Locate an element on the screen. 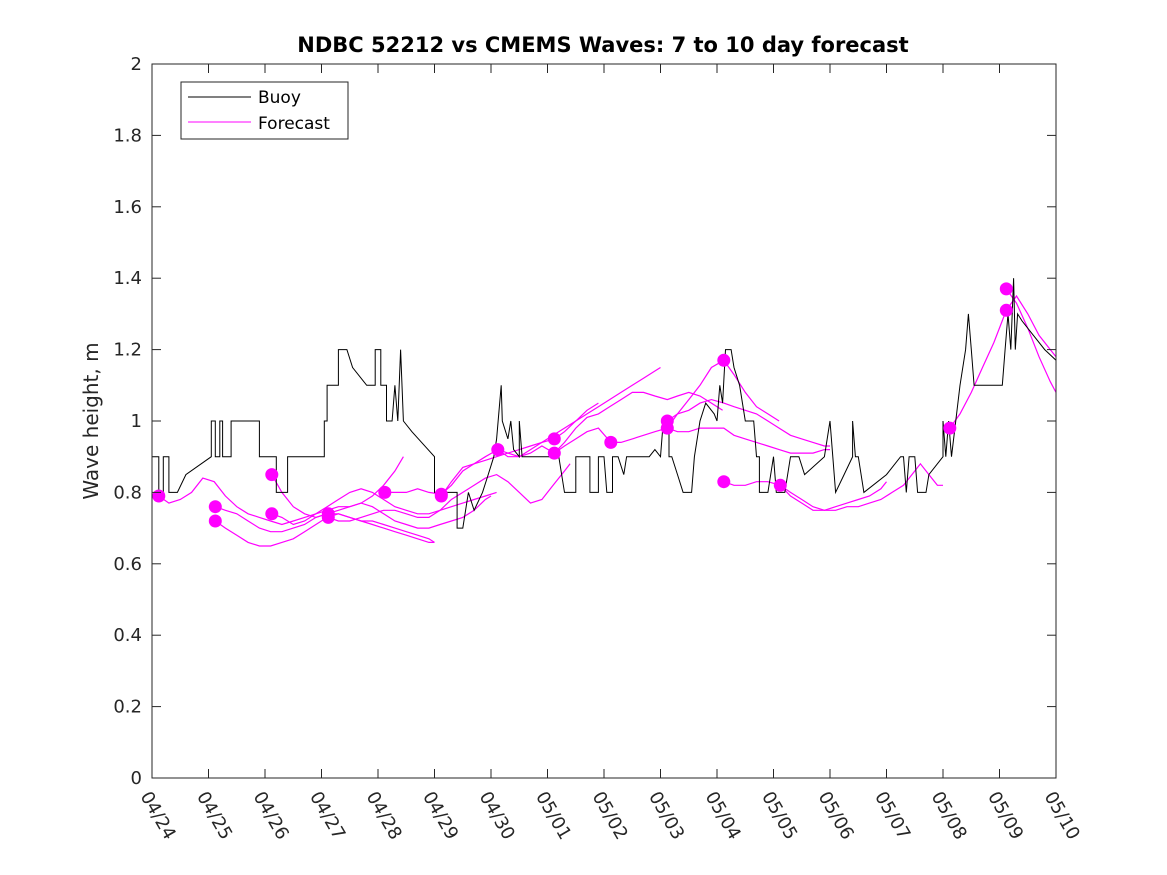 Image resolution: width=1167 pixels, height=875 pixels. legend: Buoy Forecast is located at coordinates (264, 110).